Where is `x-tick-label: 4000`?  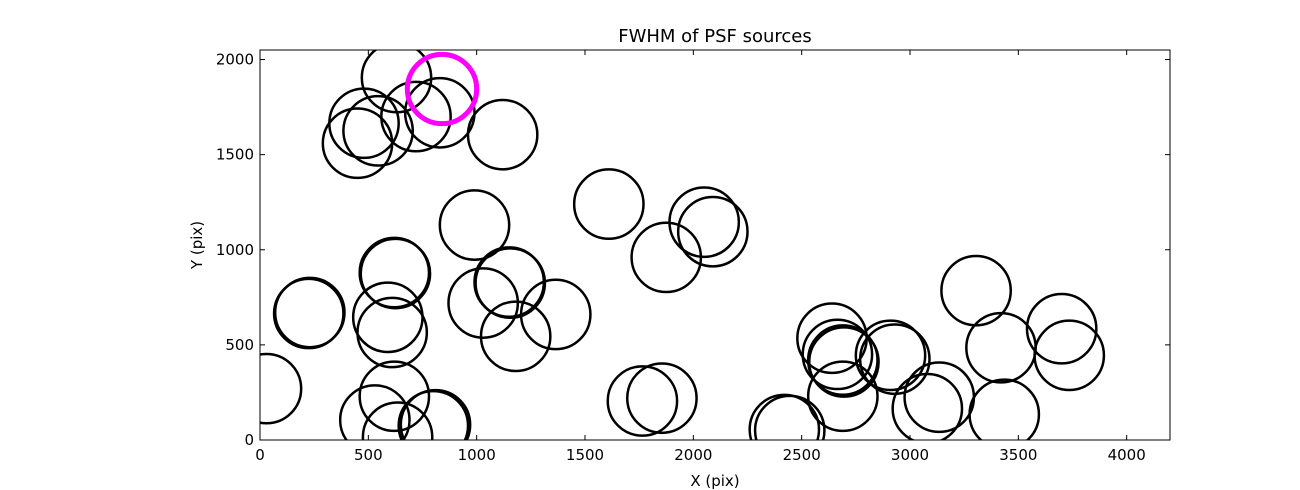 x-tick-label: 4000 is located at coordinates (1127, 455).